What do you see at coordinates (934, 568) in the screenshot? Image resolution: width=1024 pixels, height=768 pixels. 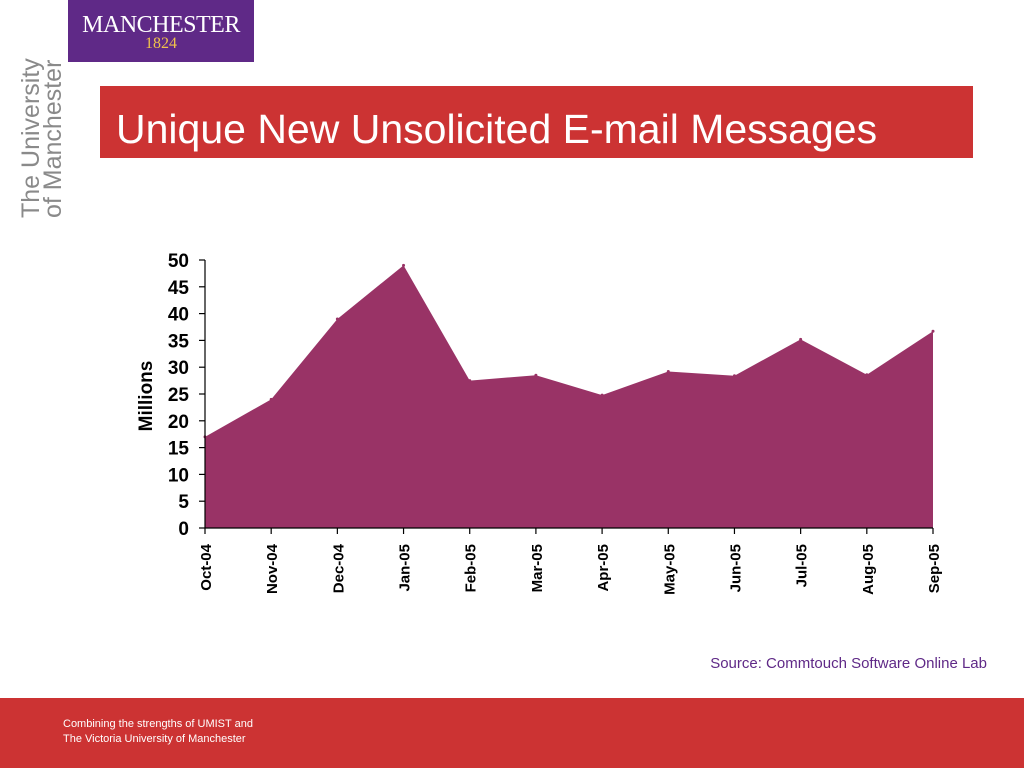 I see `x-tick-label: Sep-05` at bounding box center [934, 568].